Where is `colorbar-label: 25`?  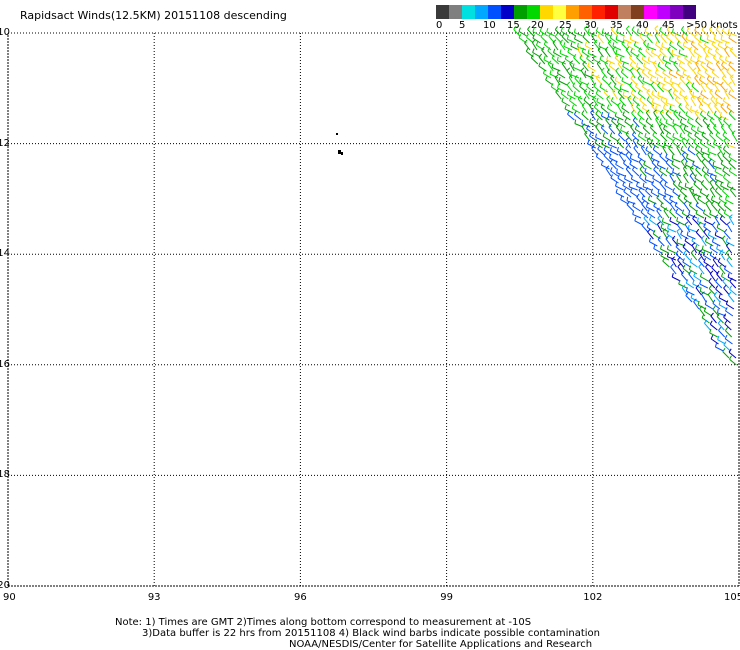 colorbar-label: 25 is located at coordinates (565, 25).